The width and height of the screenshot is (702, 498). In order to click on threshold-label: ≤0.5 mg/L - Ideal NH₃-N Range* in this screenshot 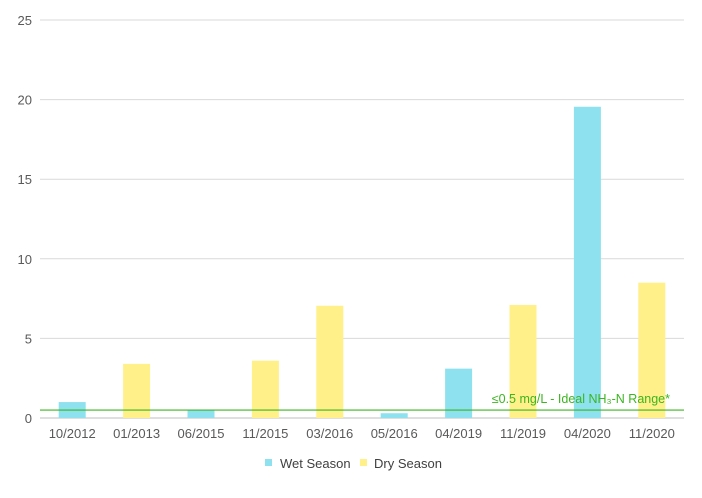, I will do `click(581, 399)`.